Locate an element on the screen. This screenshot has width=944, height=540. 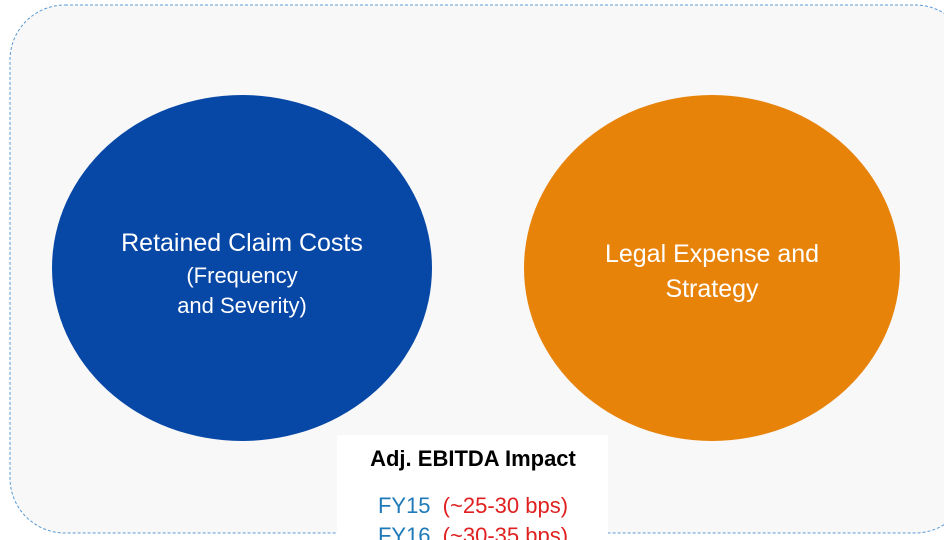
node-label: Strategy is located at coordinates (712, 289).